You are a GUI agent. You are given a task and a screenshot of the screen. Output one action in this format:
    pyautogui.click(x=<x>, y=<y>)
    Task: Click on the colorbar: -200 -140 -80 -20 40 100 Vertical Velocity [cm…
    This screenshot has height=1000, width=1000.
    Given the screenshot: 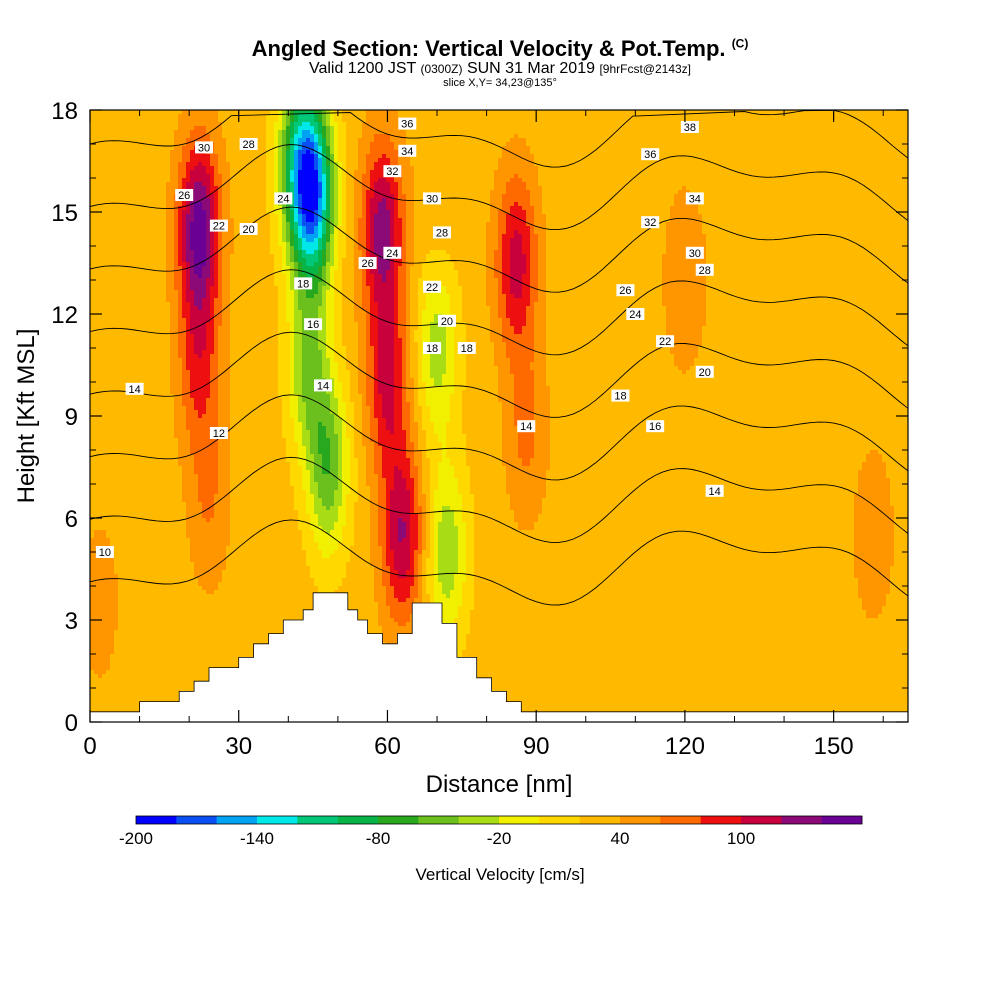 What is the action you would take?
    pyautogui.click(x=491, y=849)
    